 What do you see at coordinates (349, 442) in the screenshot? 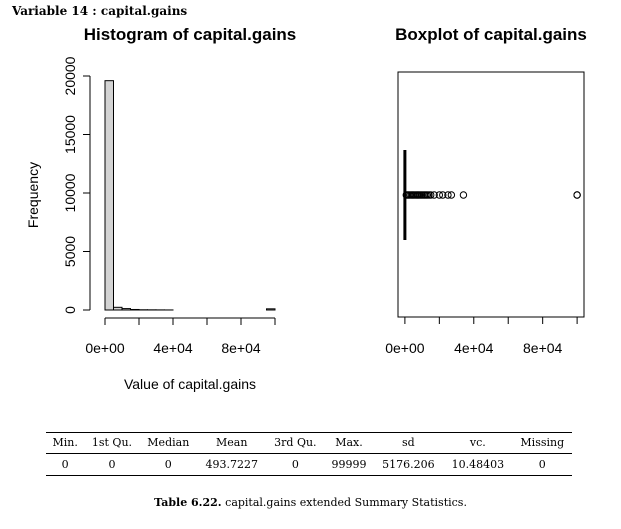
I see `stats-header-cell: Max.` at bounding box center [349, 442].